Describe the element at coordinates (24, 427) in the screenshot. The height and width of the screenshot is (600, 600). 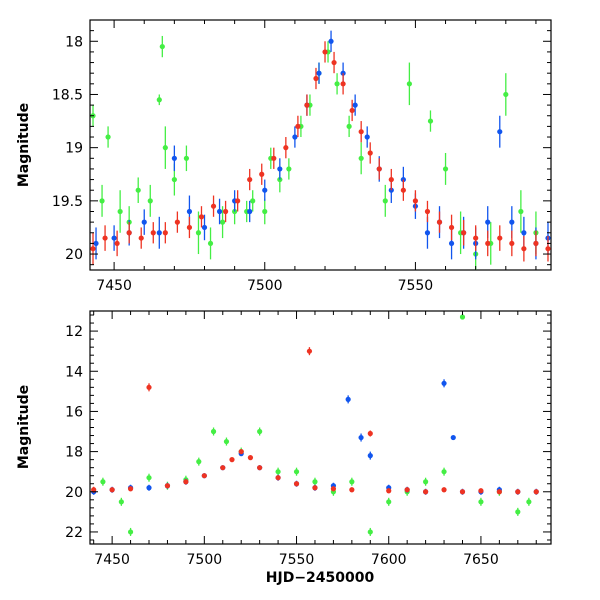
I see `bottom-y-axis-label: Magnitude` at that location.